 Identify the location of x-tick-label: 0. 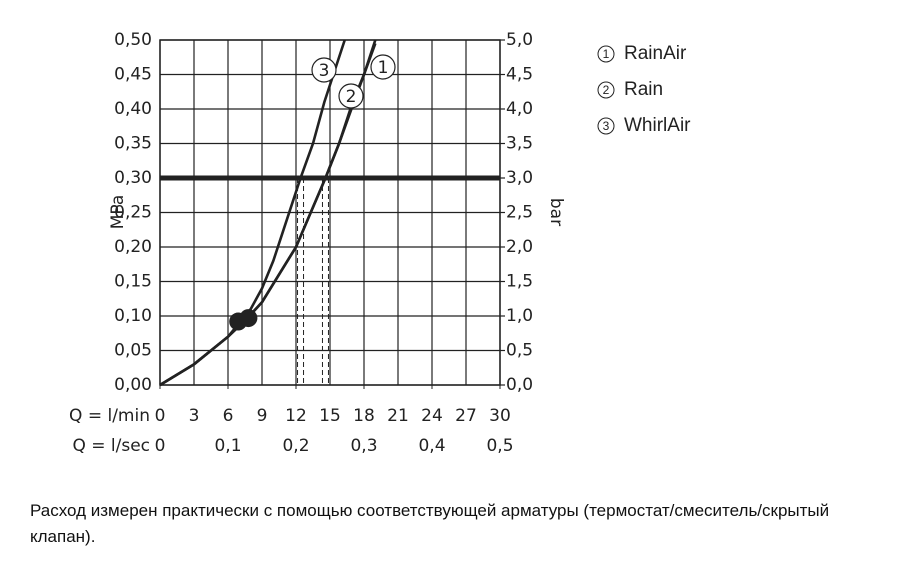
(160, 416).